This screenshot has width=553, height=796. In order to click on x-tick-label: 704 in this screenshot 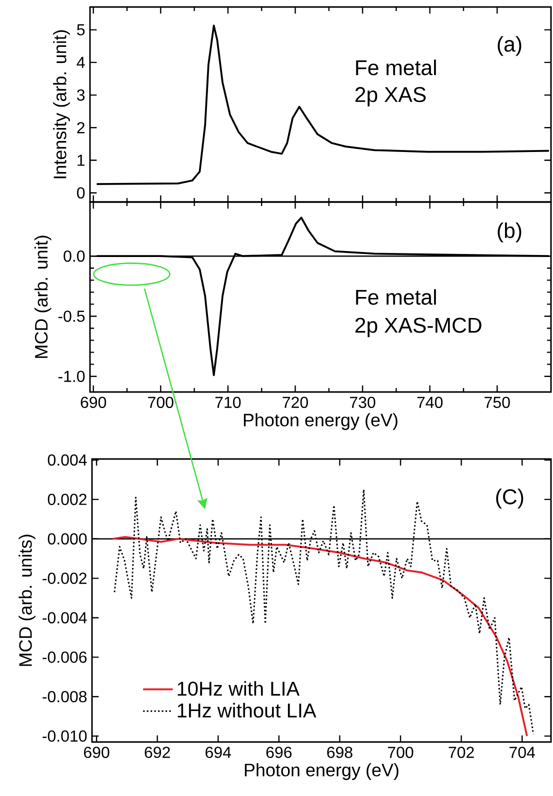, I will do `click(522, 752)`.